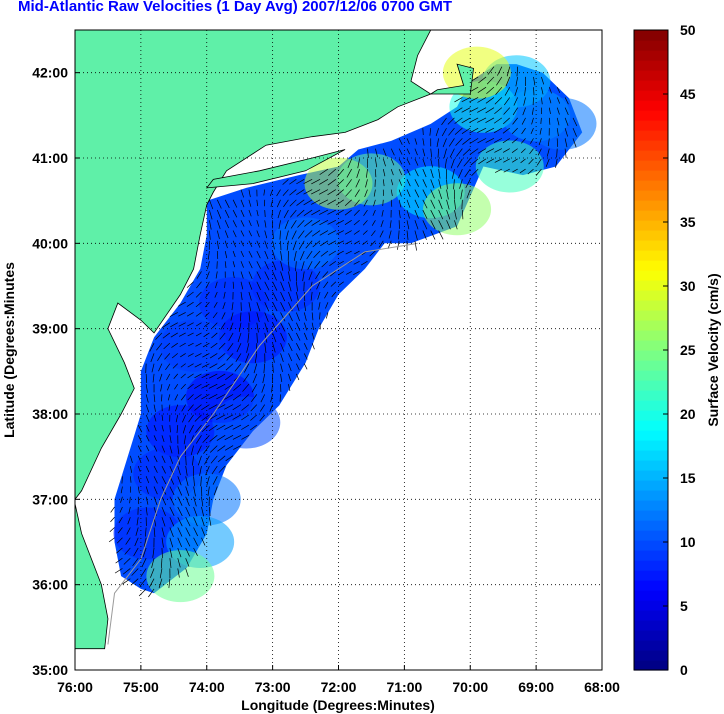 The width and height of the screenshot is (724, 714). I want to click on x-tick-label: 71:00, so click(404, 687).